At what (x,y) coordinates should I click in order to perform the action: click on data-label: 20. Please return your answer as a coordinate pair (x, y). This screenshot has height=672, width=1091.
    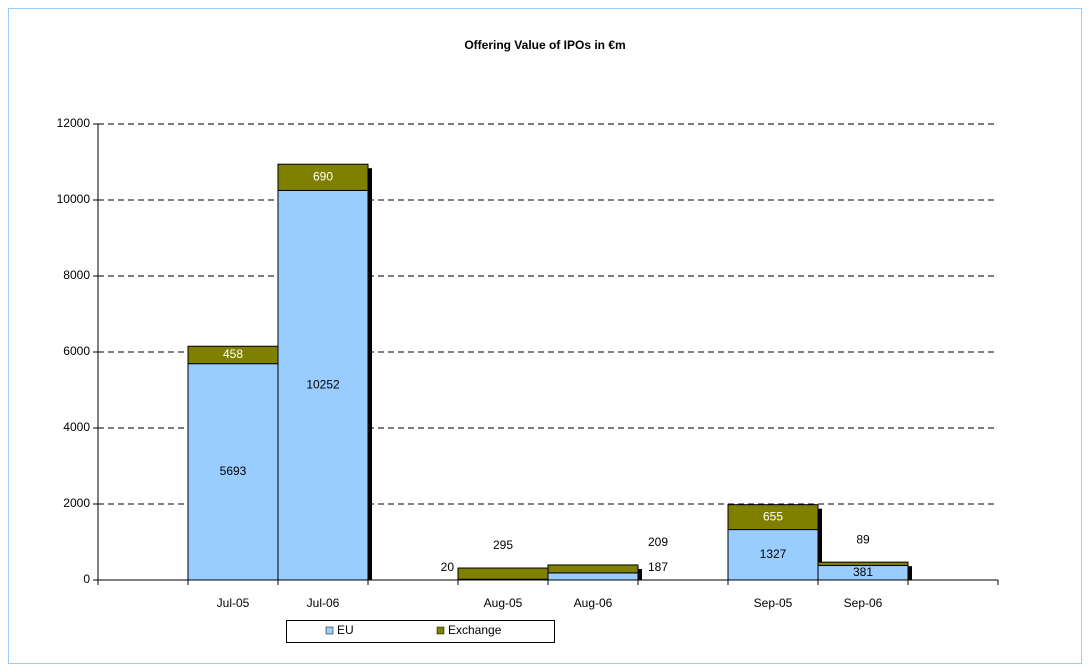
    Looking at the image, I should click on (448, 567).